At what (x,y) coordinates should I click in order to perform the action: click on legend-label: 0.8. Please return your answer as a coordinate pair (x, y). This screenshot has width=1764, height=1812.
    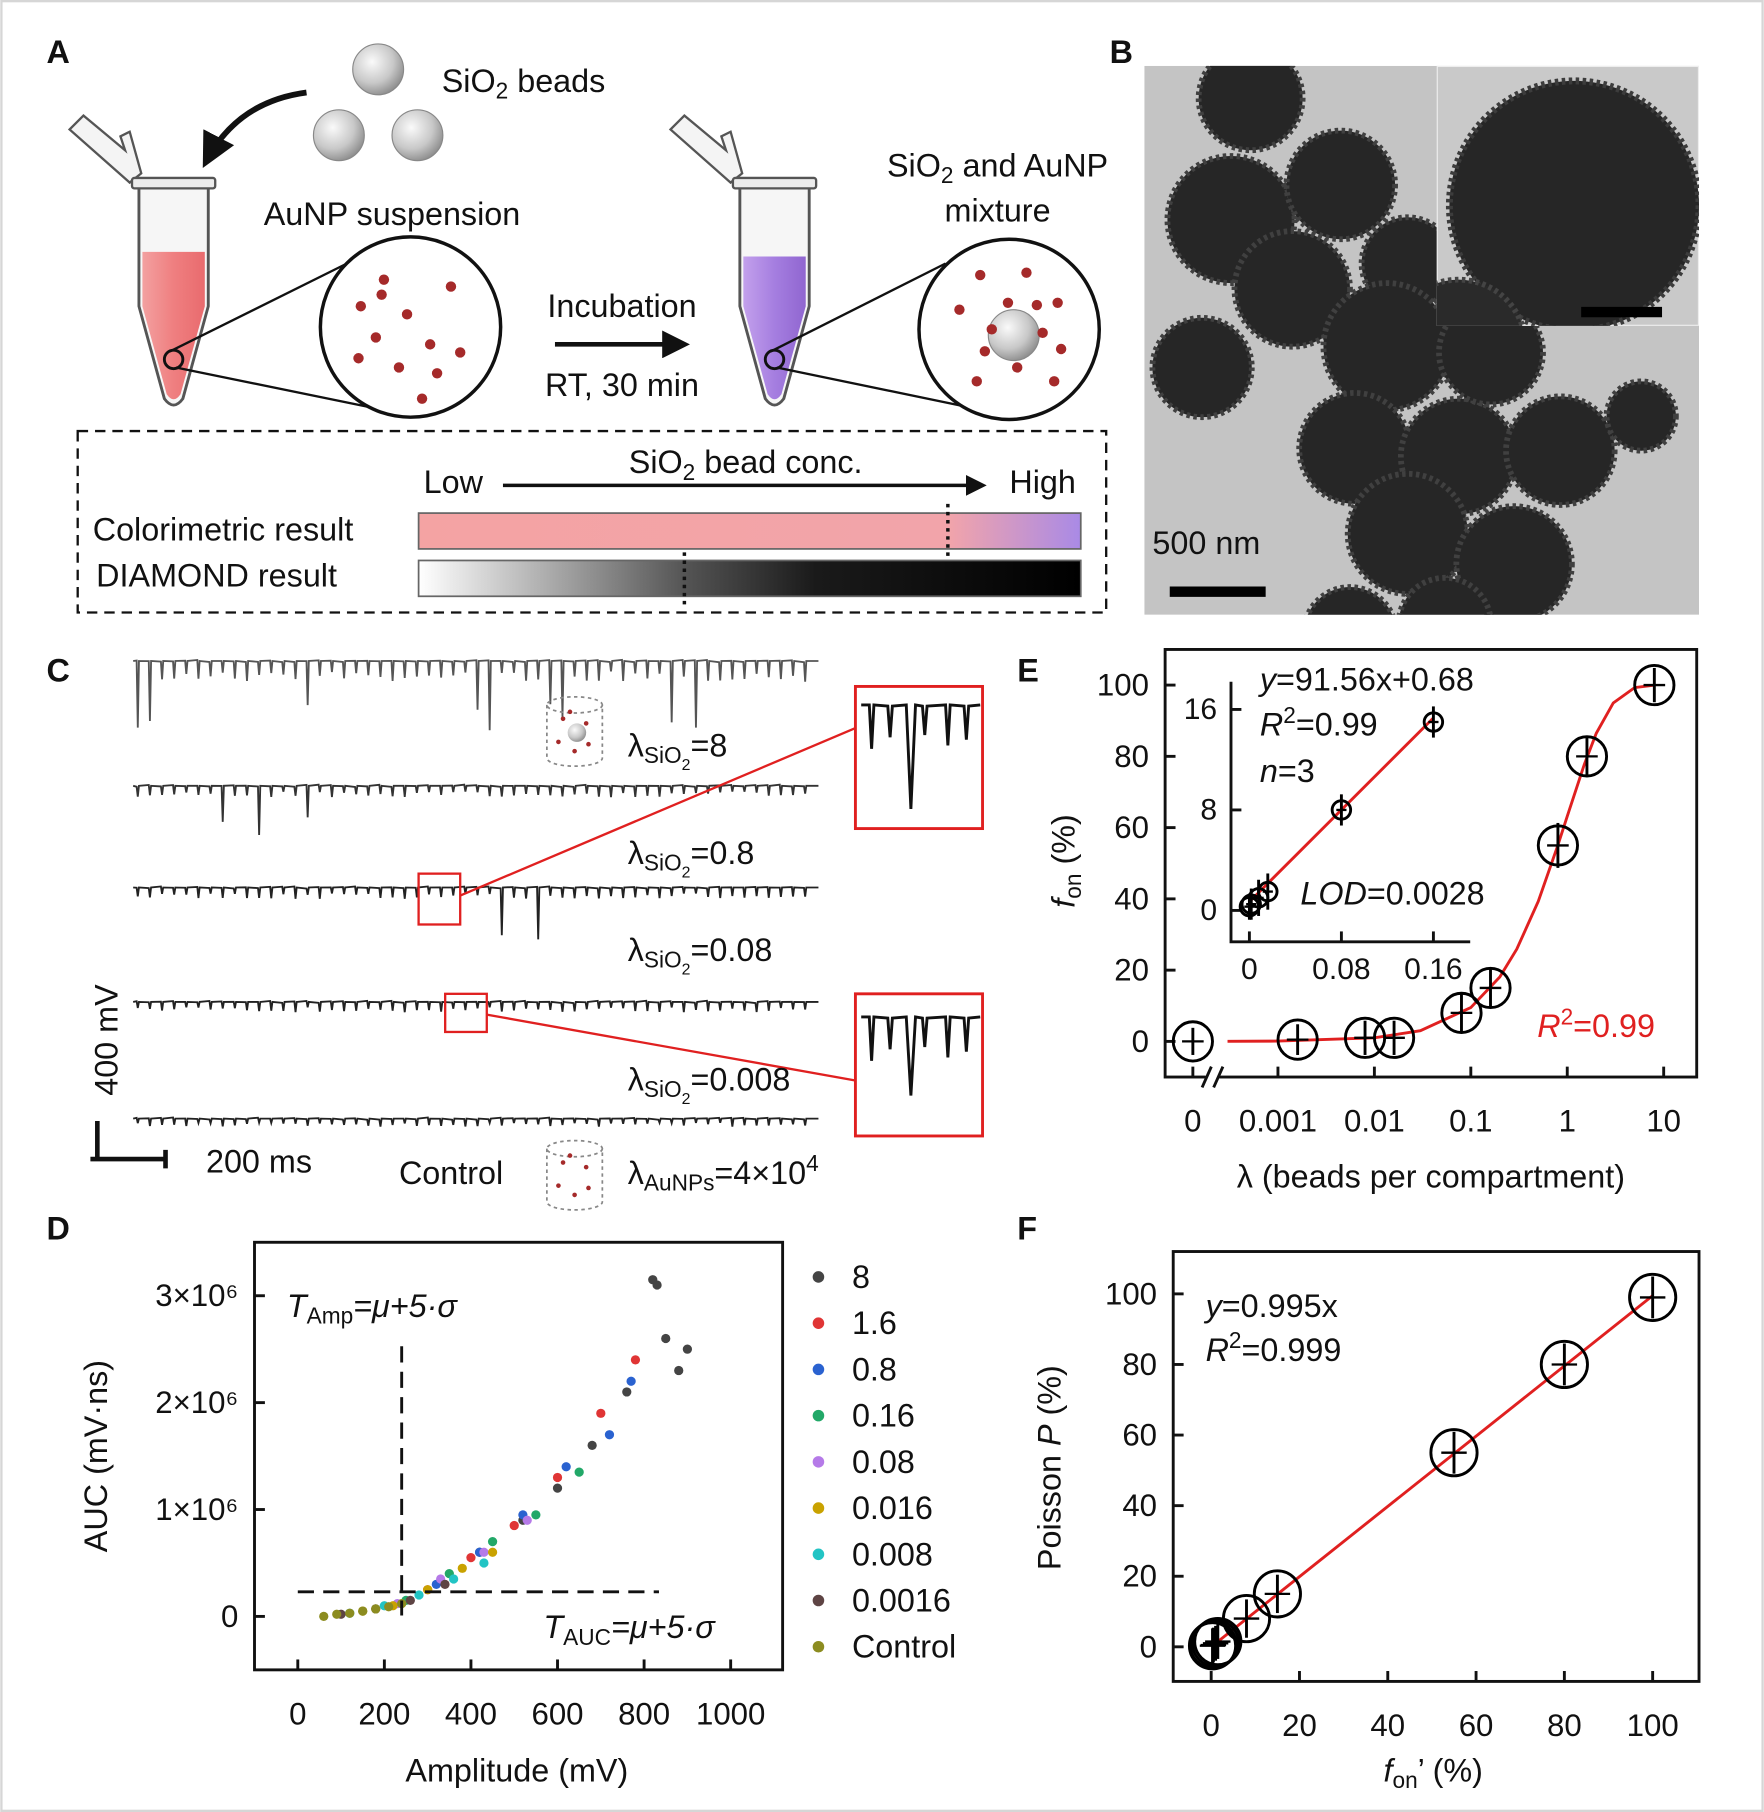
    Looking at the image, I should click on (874, 1369).